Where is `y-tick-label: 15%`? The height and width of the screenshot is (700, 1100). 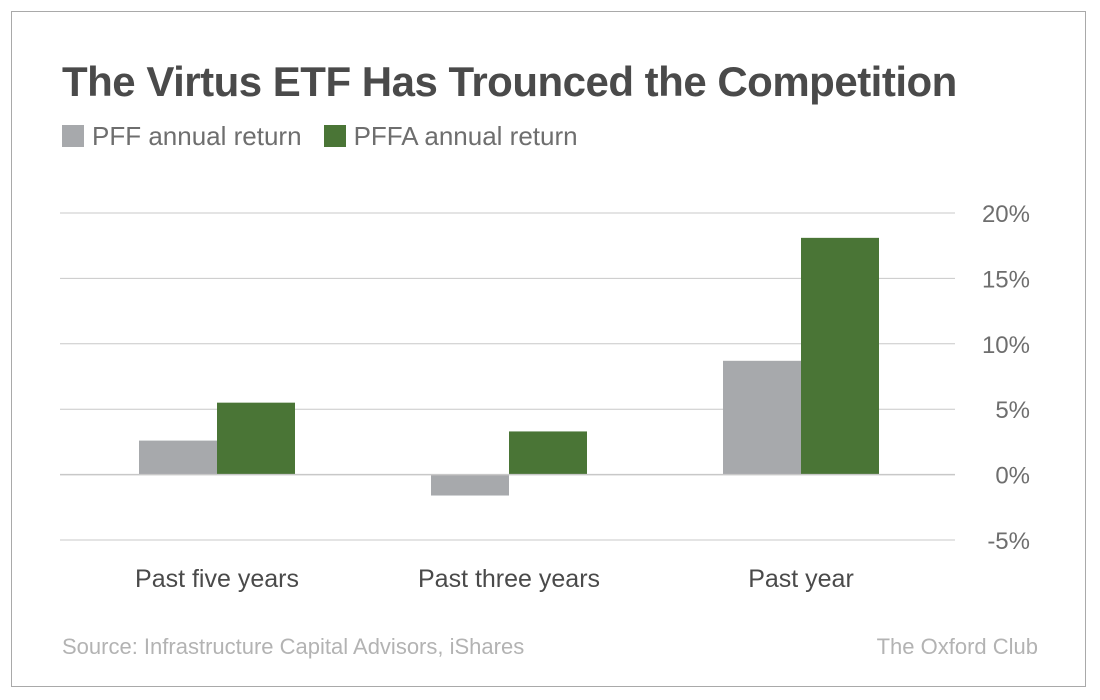
y-tick-label: 15% is located at coordinates (1006, 279).